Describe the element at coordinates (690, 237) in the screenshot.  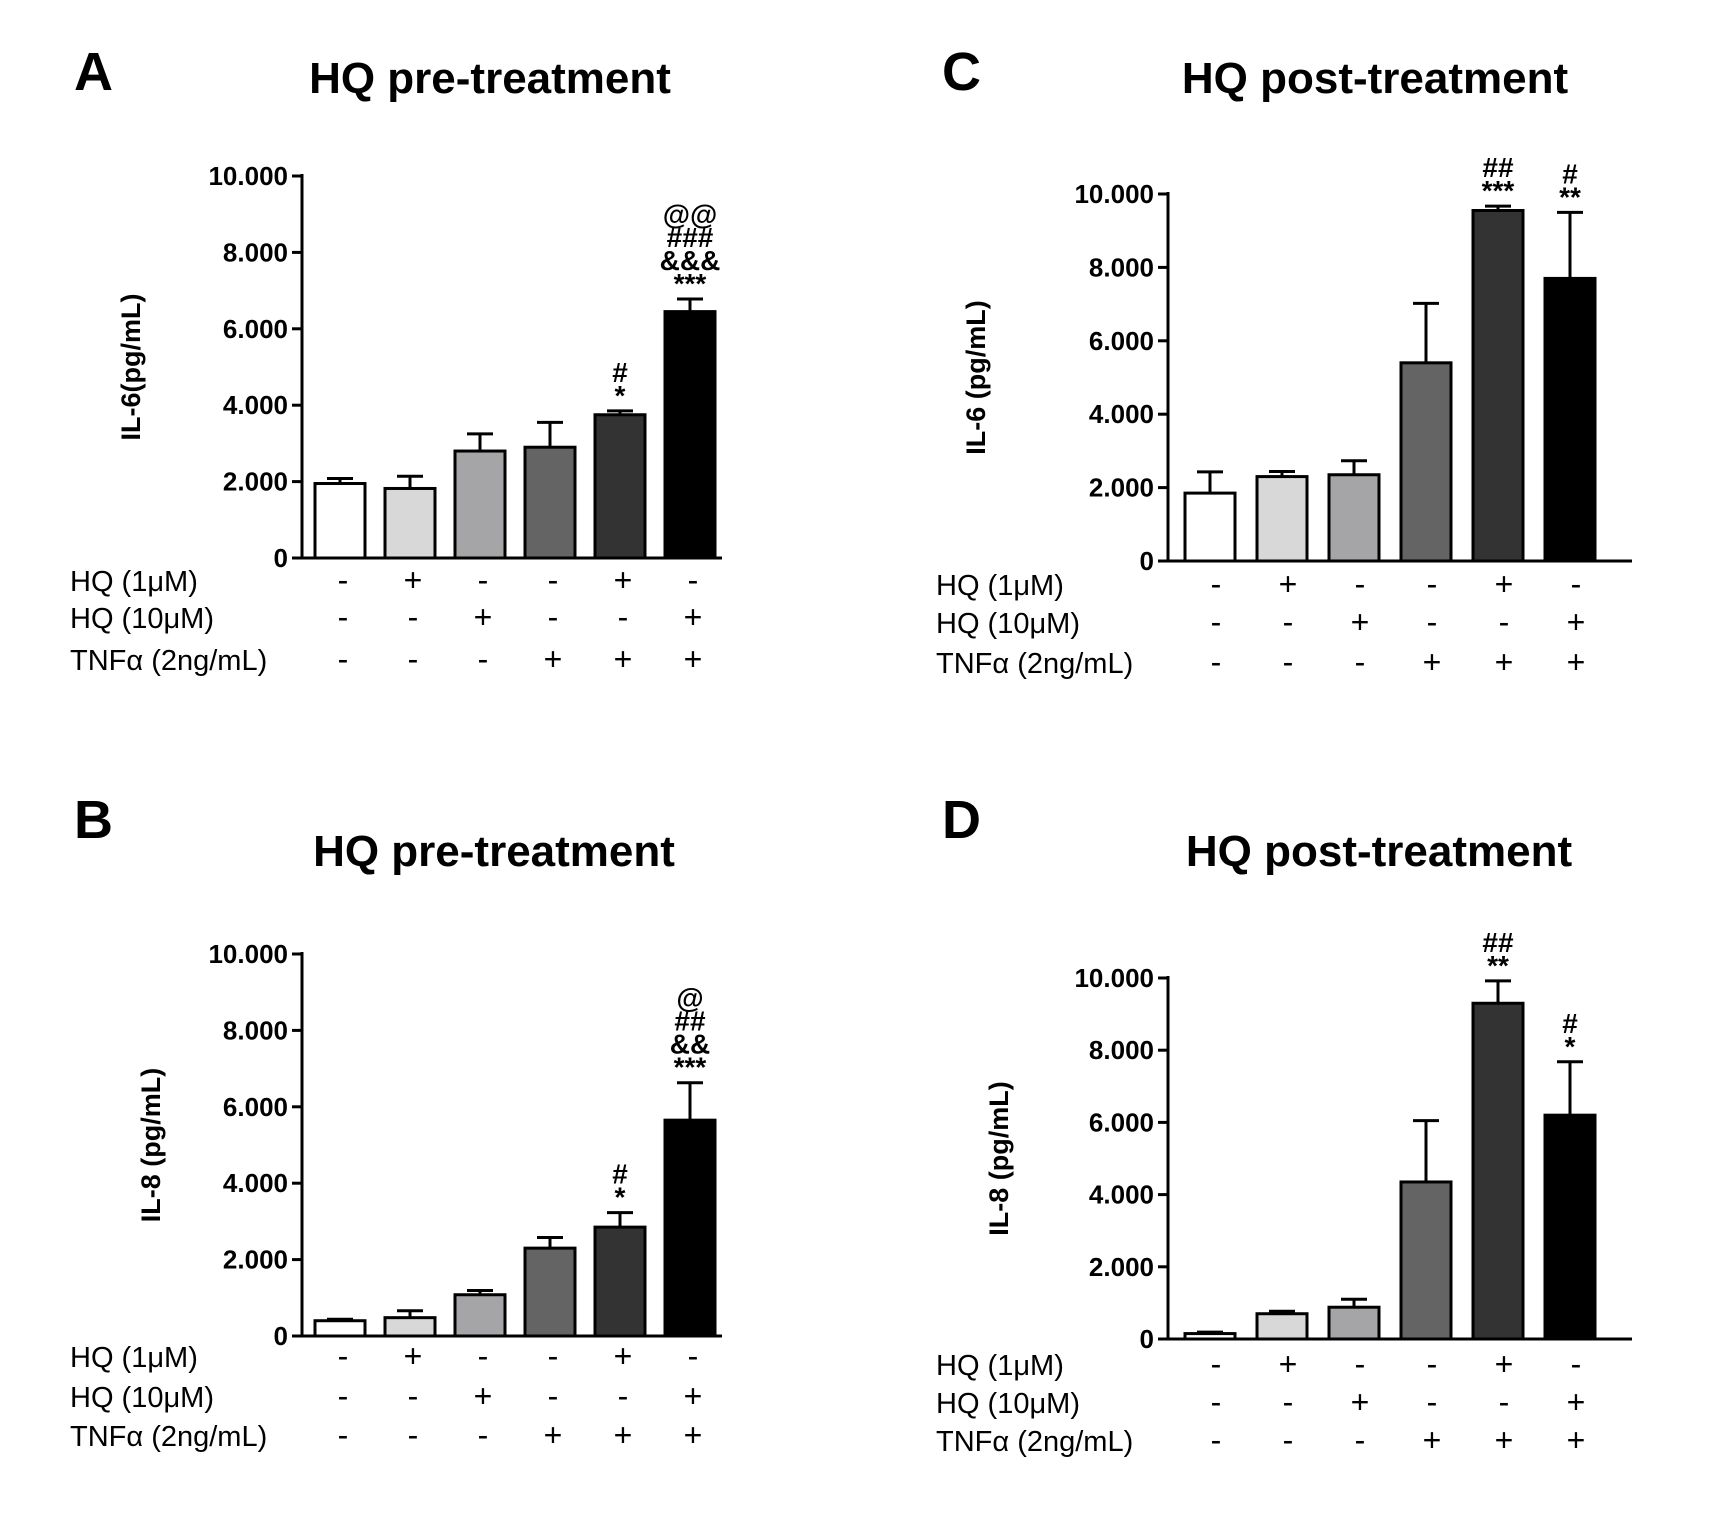
I see `significance-mark: ###` at that location.